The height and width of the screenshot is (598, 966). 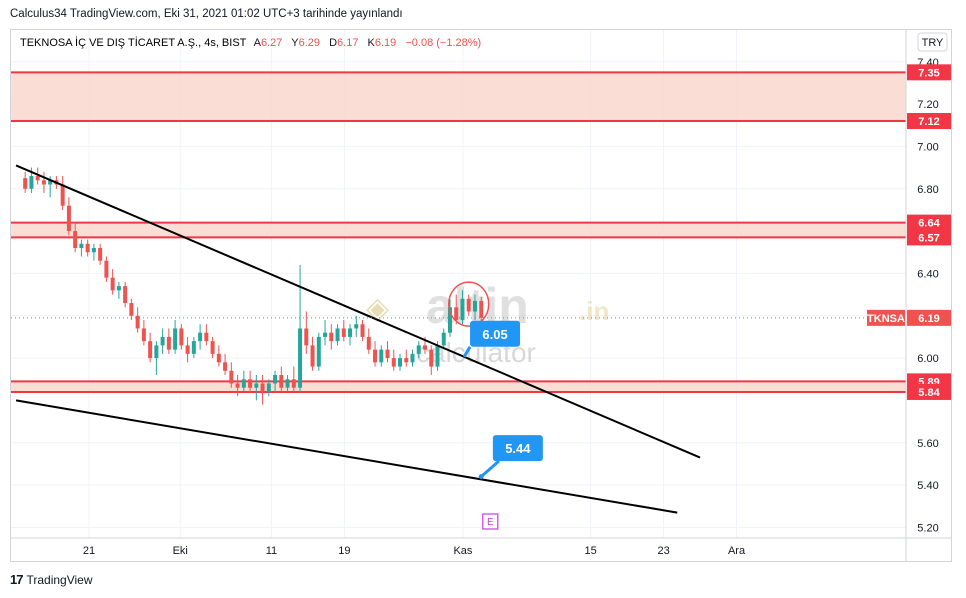 What do you see at coordinates (590, 551) in the screenshot?
I see `time-tick-label: 15` at bounding box center [590, 551].